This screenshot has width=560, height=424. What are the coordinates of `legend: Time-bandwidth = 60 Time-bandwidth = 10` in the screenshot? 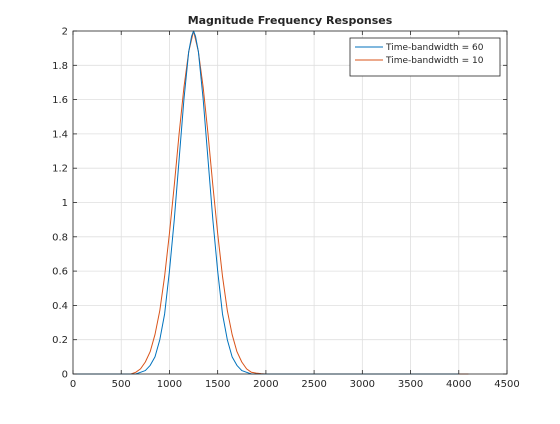 It's located at (425, 57).